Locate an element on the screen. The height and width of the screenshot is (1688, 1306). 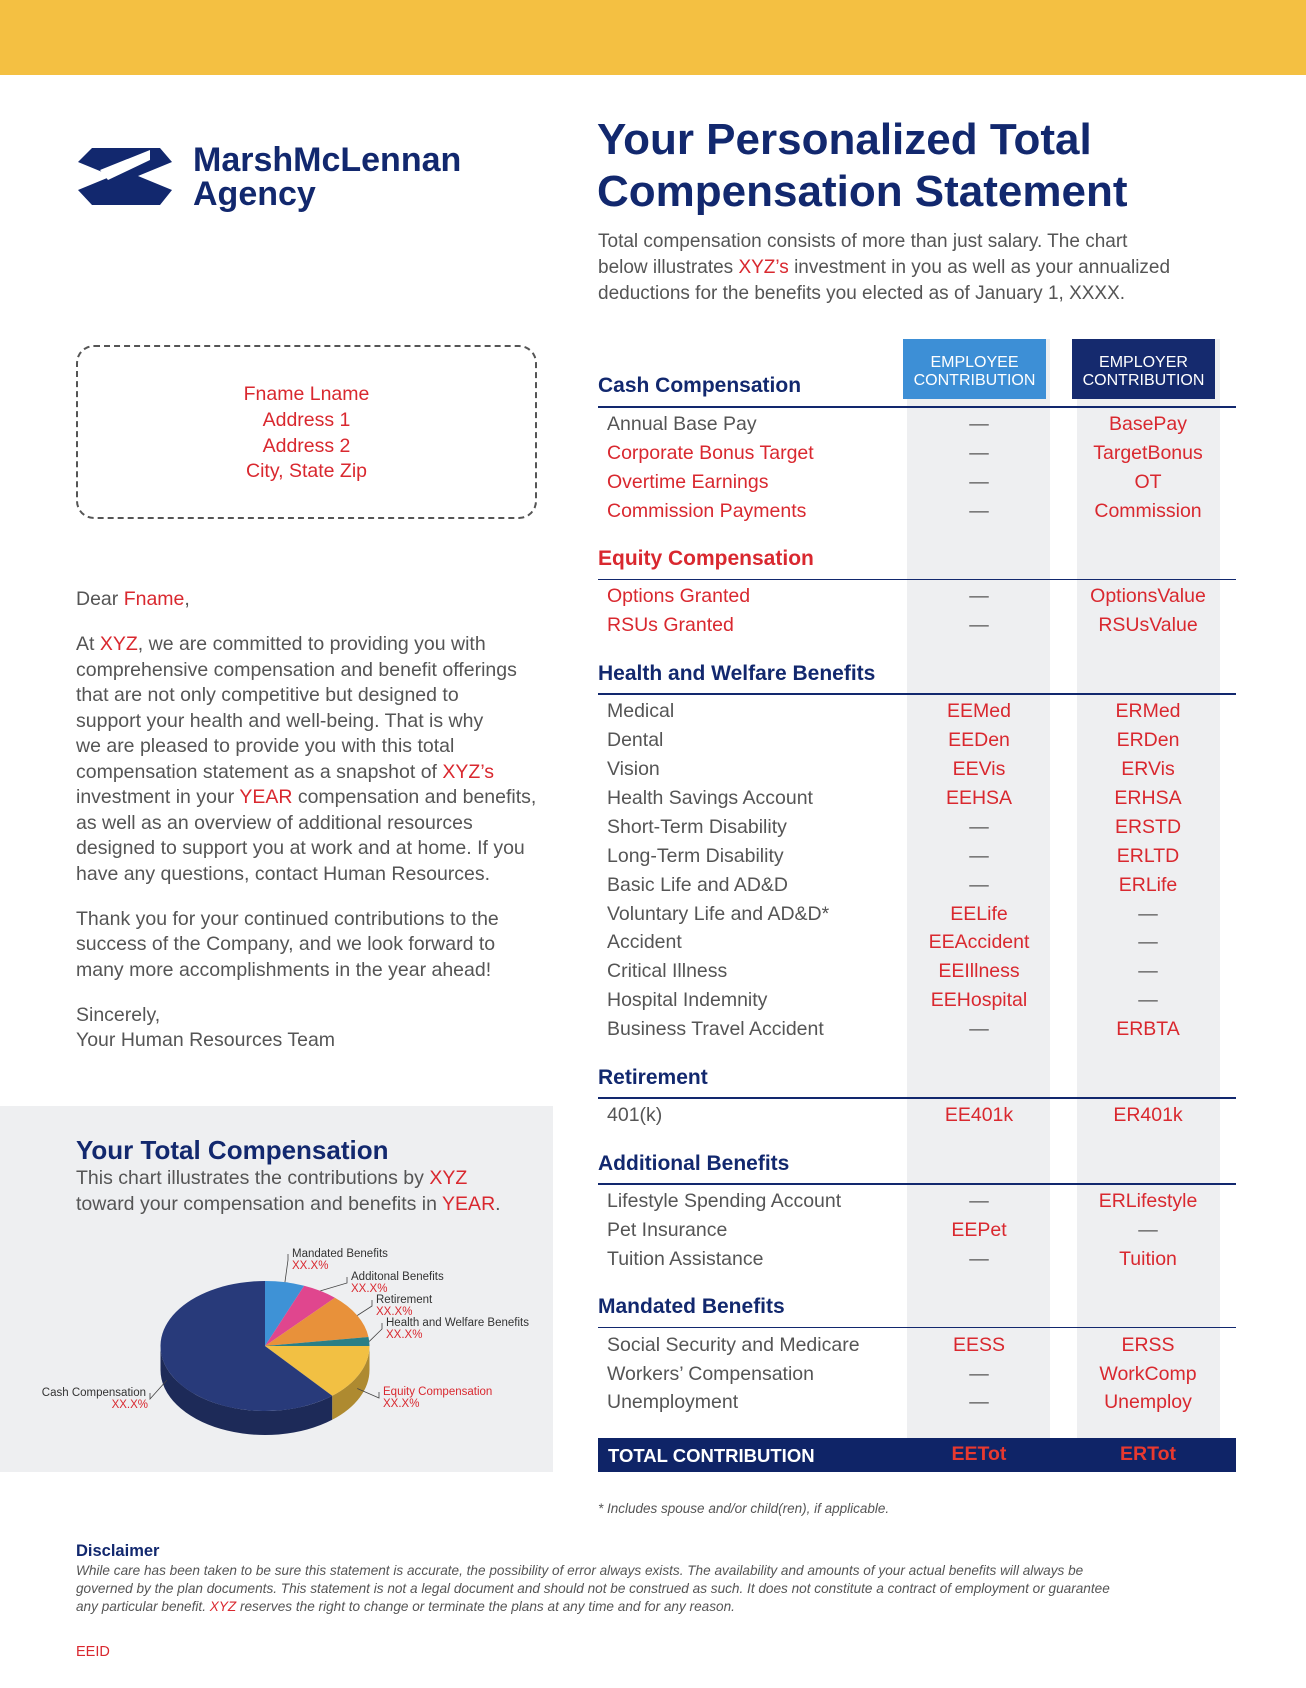
section-heading: Cash Compensation is located at coordinates (700, 386).